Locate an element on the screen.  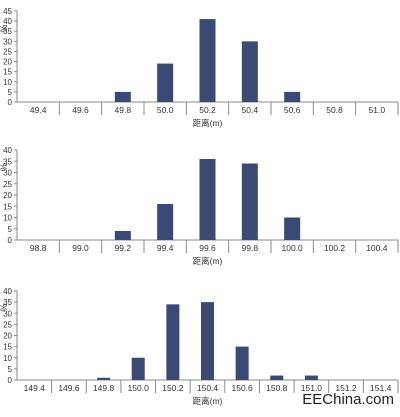
x-tick-label: 100.0 is located at coordinates (293, 248).